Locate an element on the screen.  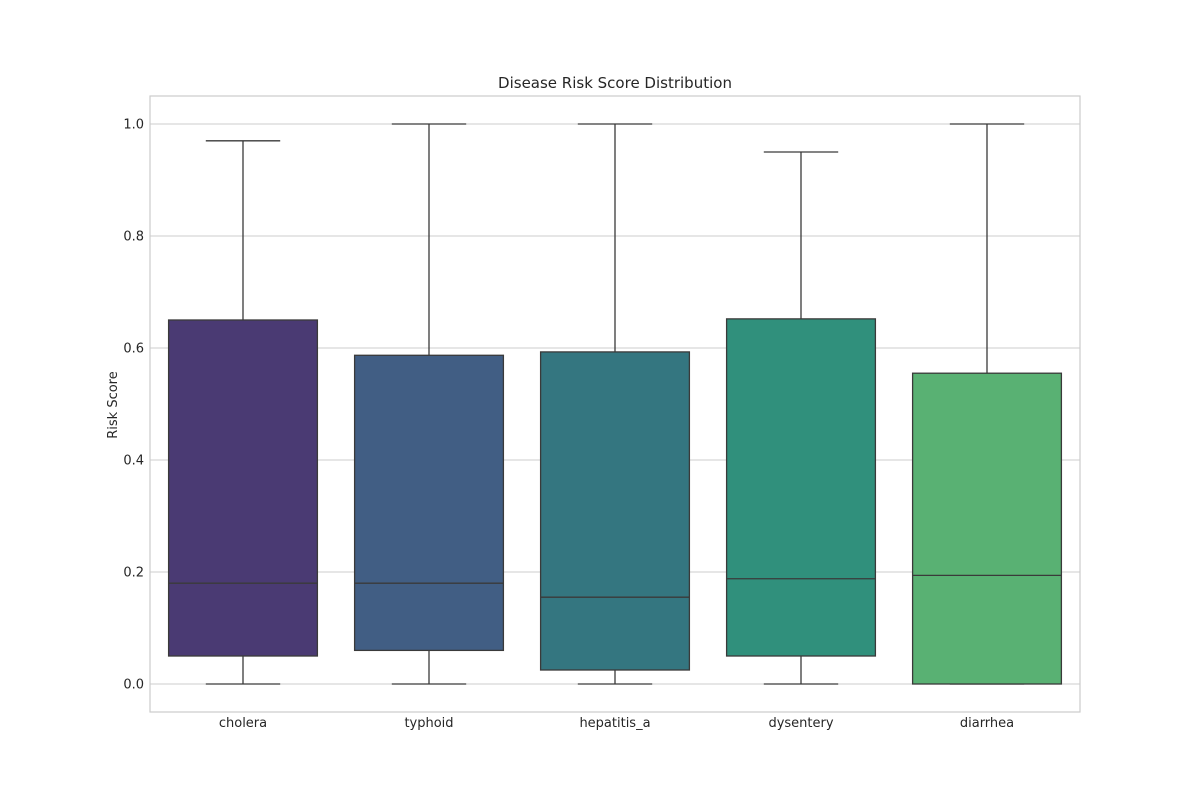
y-tick-label: 0.8 is located at coordinates (133, 237).